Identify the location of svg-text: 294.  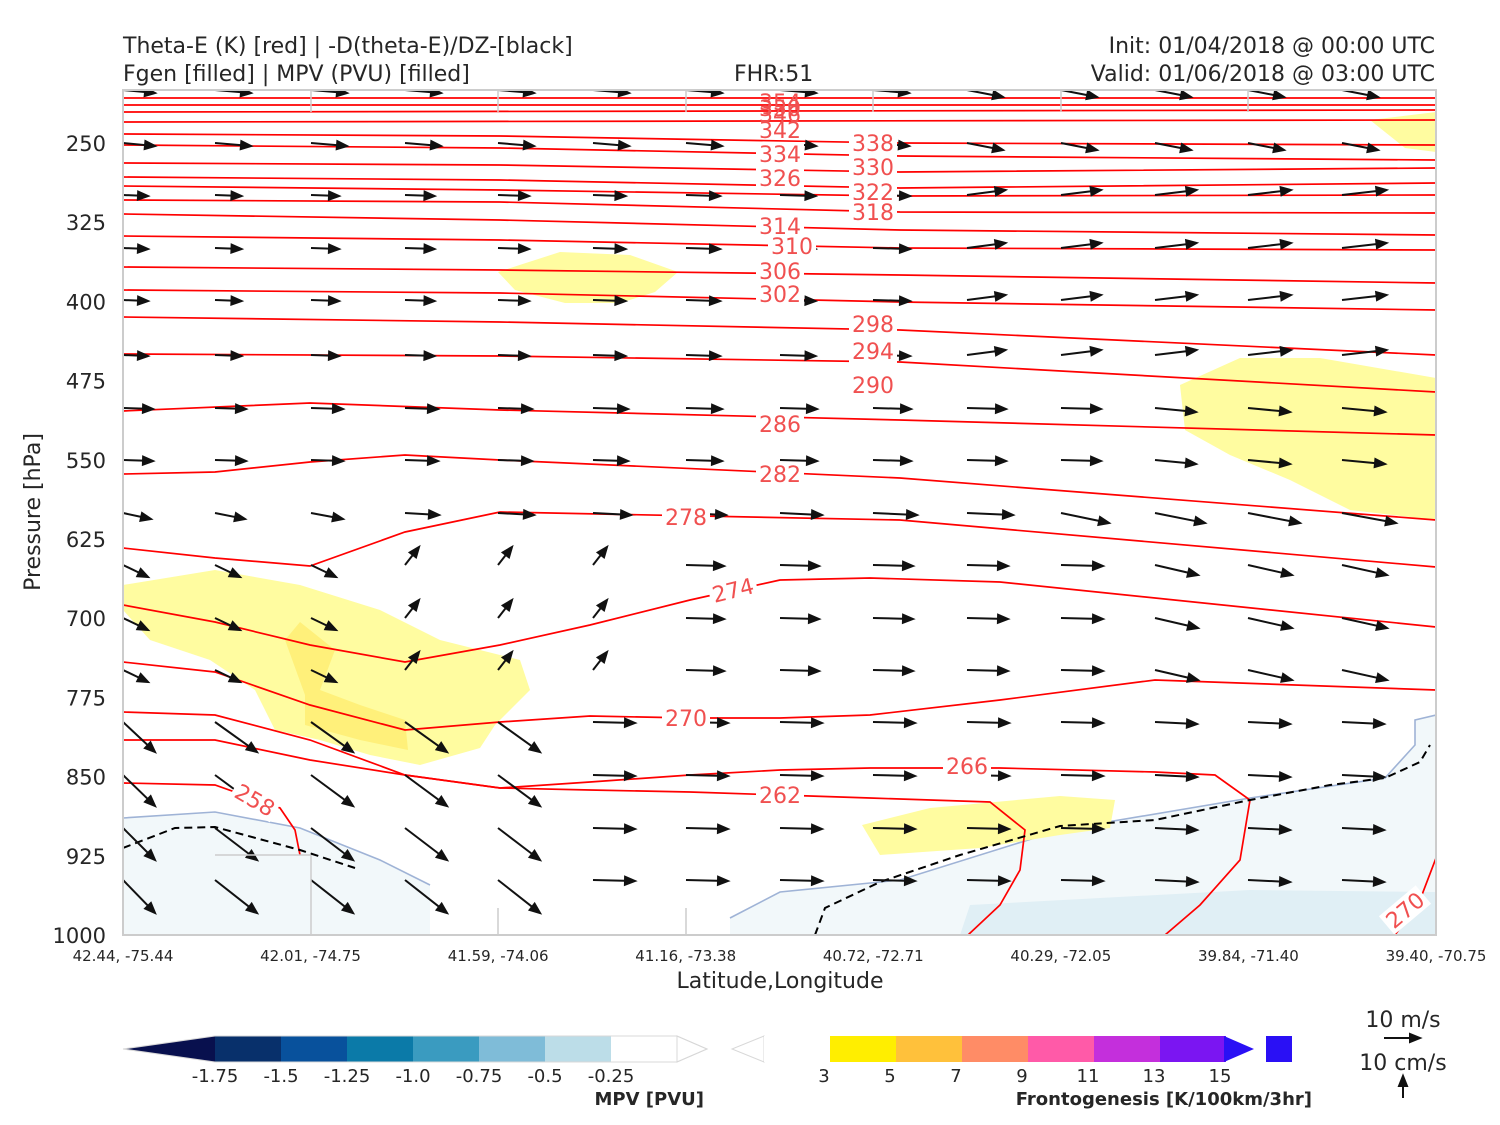
(873, 352).